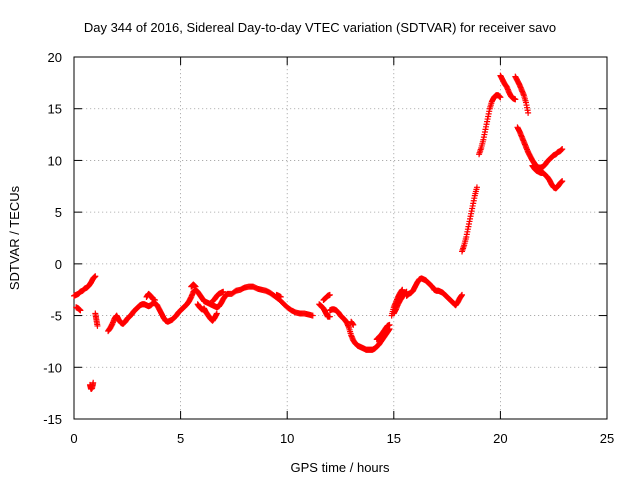  I want to click on y-tick-label: 5, so click(58, 212).